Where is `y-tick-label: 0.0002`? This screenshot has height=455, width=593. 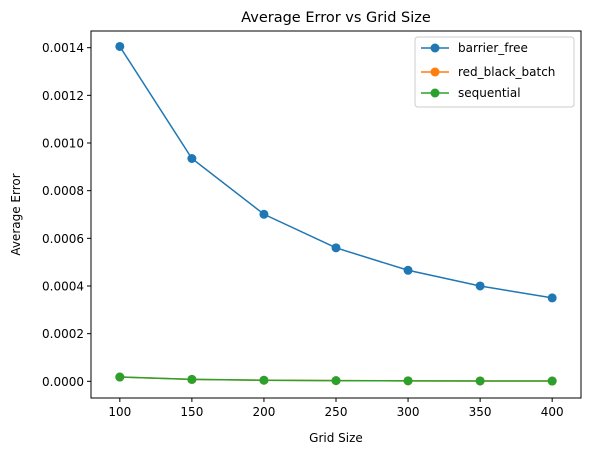
y-tick-label: 0.0002 is located at coordinates (63, 334).